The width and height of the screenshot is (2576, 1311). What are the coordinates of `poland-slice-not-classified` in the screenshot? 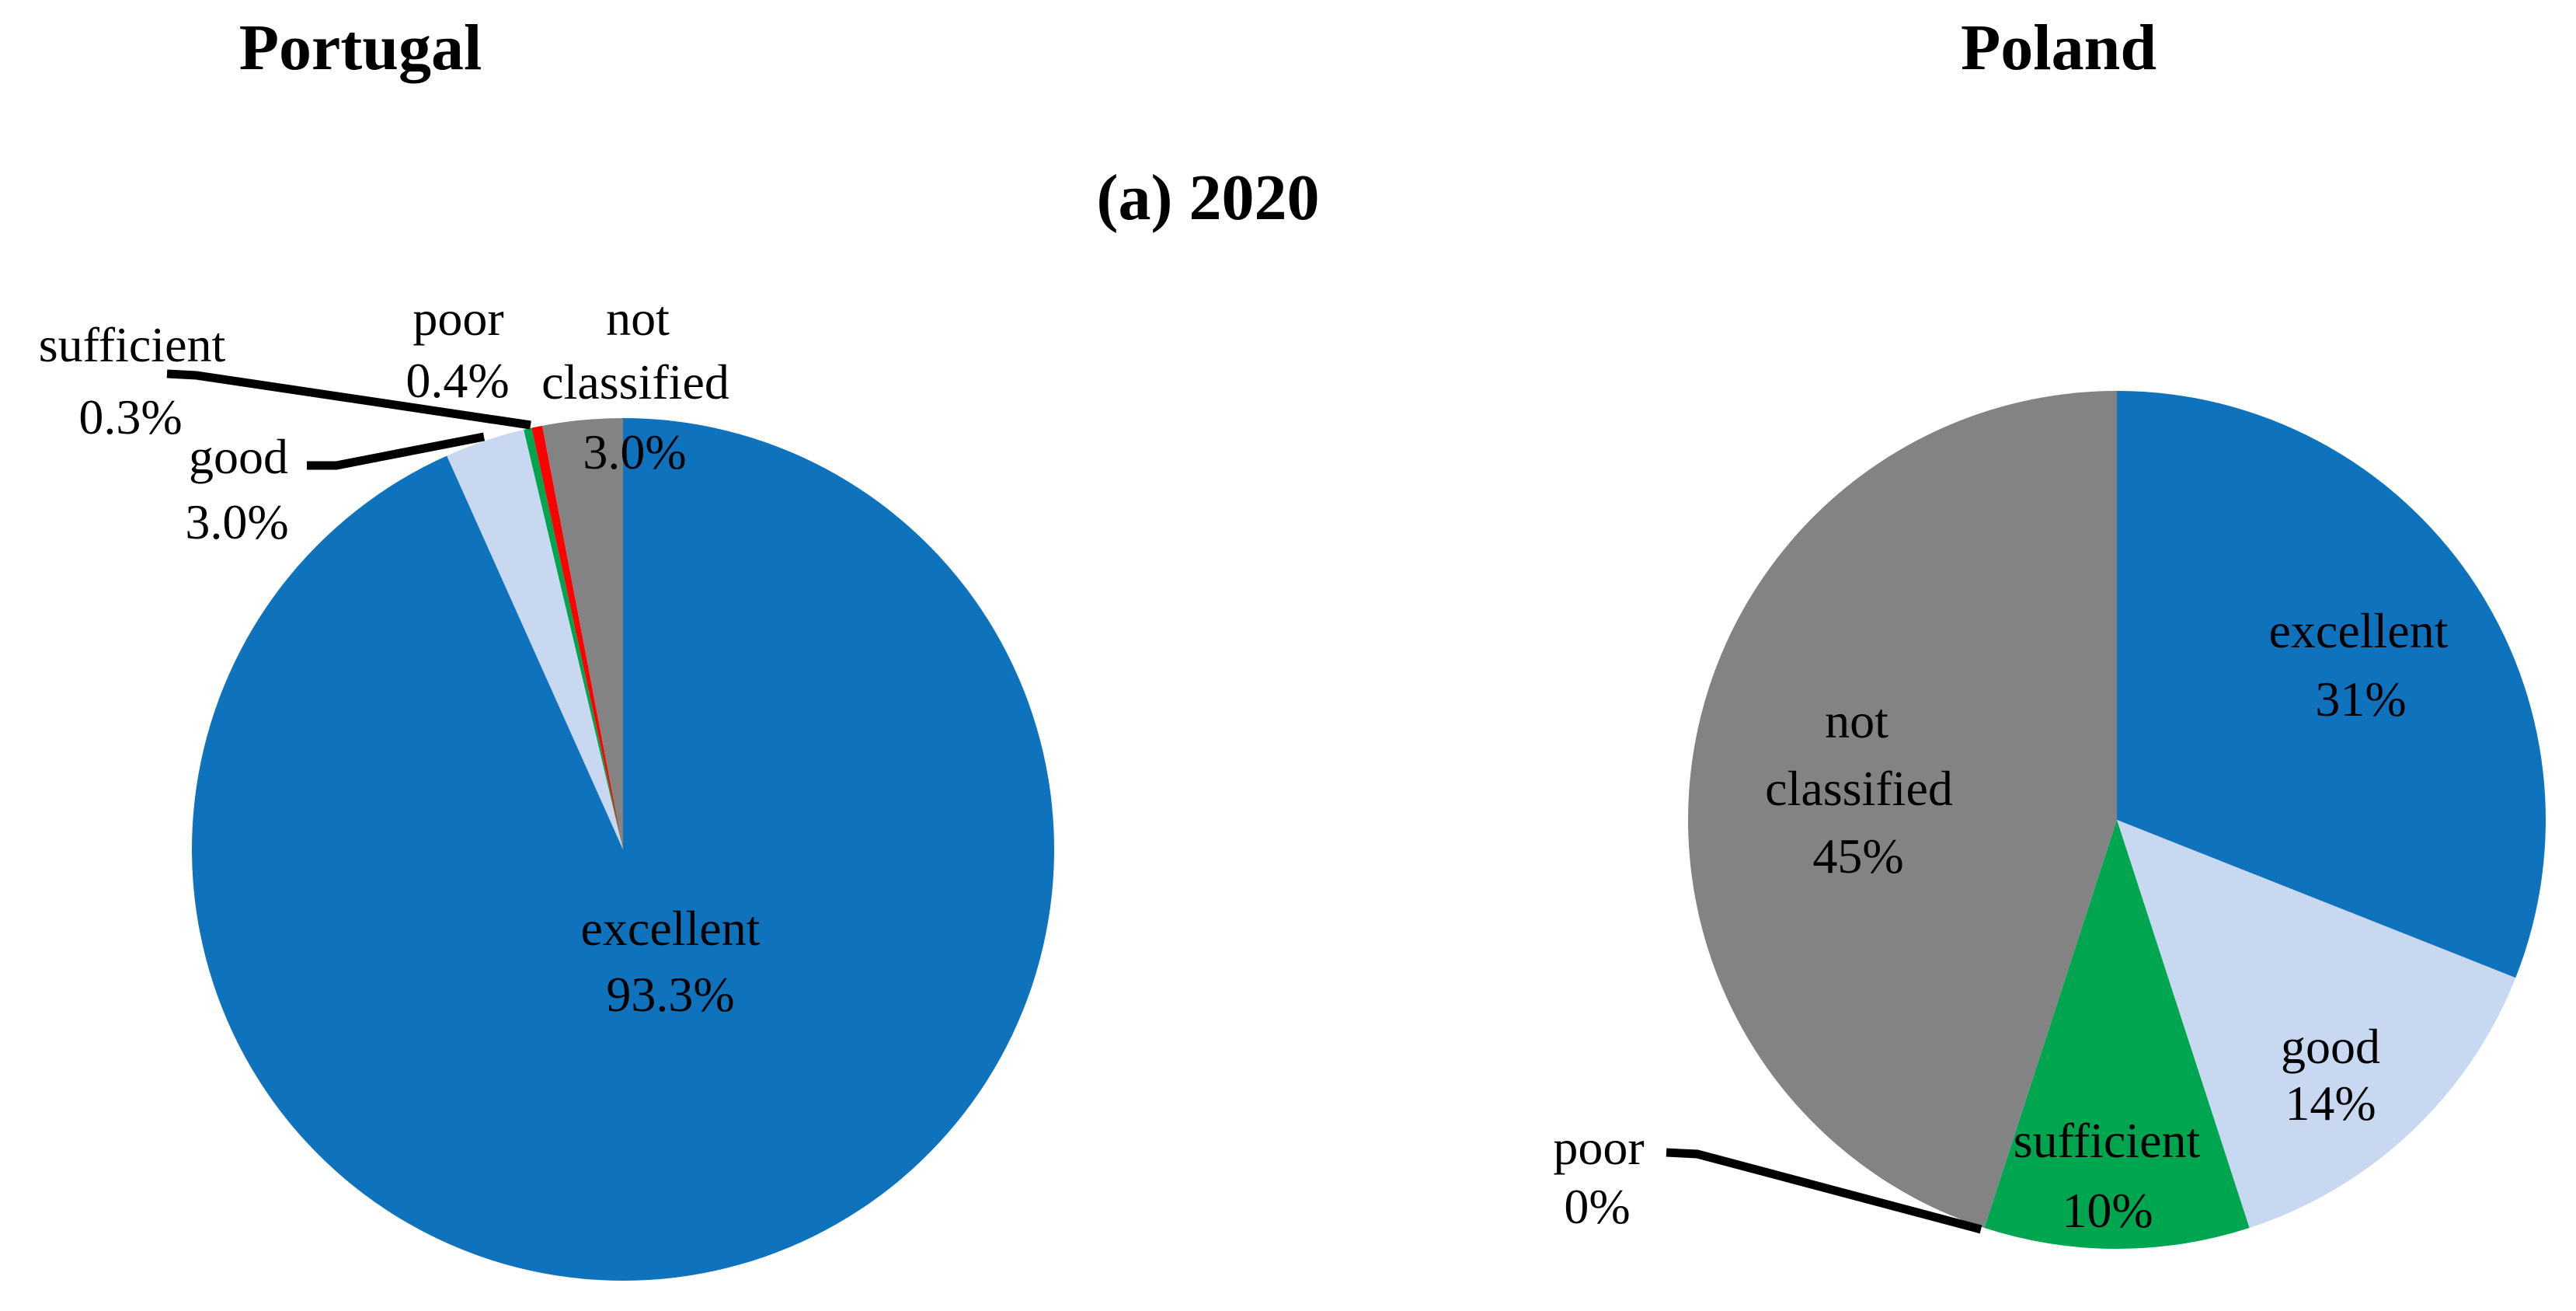 It's located at (1902, 809).